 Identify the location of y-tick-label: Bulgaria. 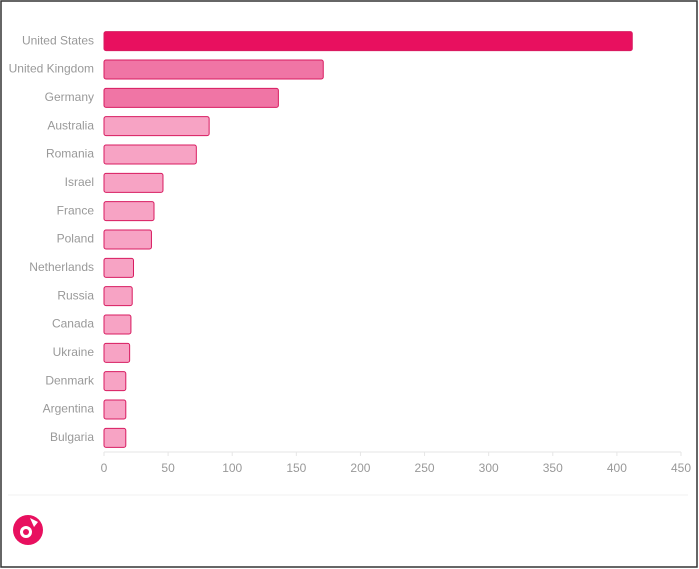
(72, 437).